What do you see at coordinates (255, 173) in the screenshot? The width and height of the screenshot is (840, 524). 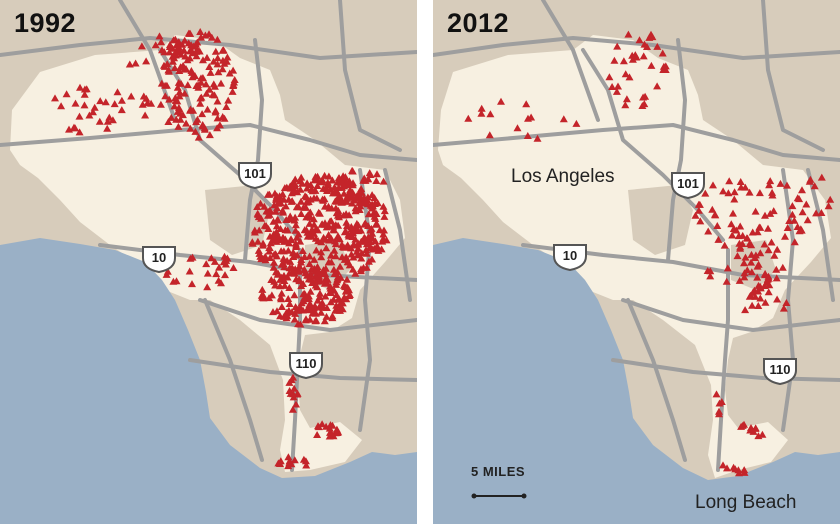 I see `shield-number: 101` at bounding box center [255, 173].